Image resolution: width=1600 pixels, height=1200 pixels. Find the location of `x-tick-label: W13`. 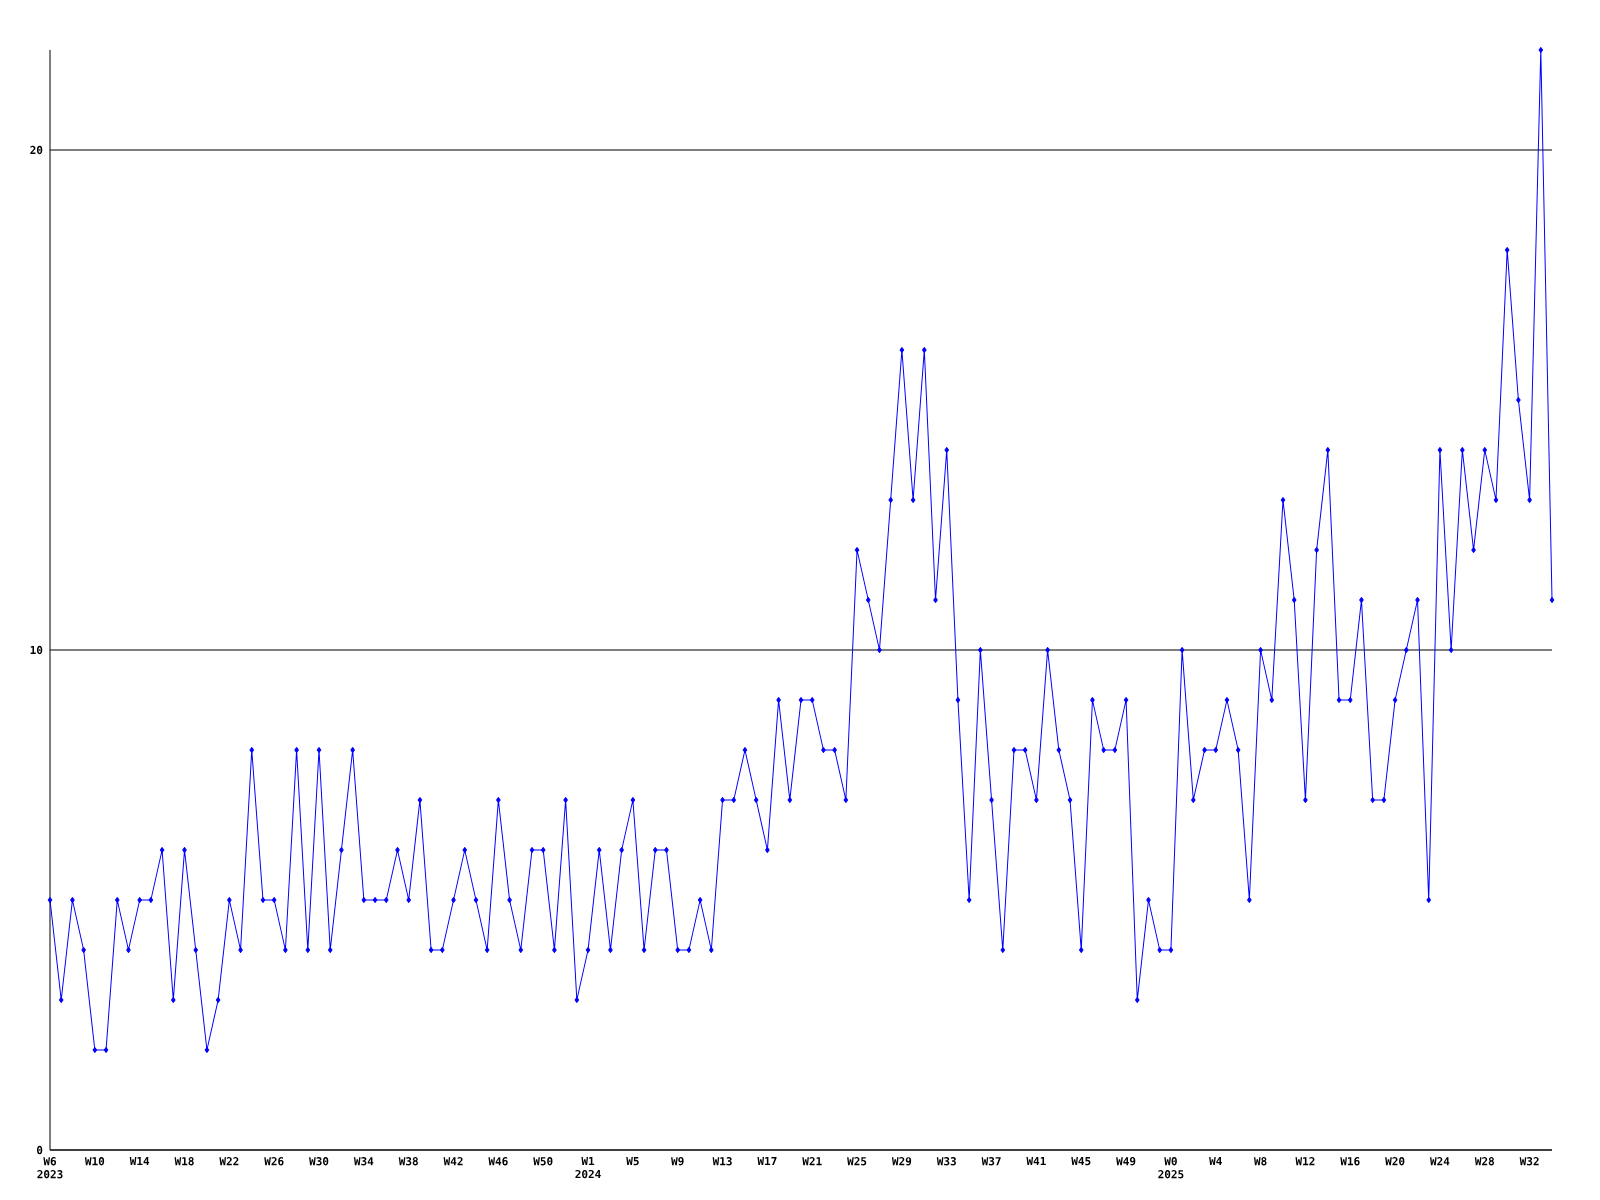

x-tick-label: W13 is located at coordinates (722, 1161).